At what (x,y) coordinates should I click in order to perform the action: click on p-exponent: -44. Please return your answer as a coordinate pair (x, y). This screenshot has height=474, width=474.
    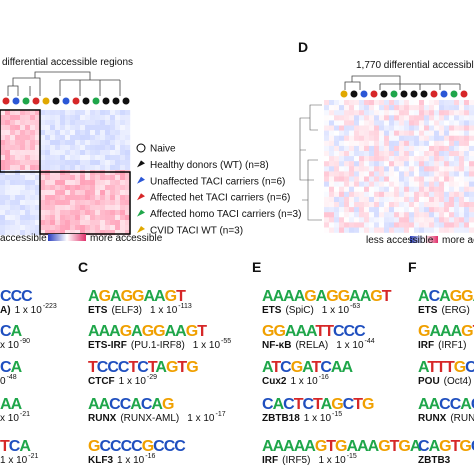
    Looking at the image, I should click on (370, 341).